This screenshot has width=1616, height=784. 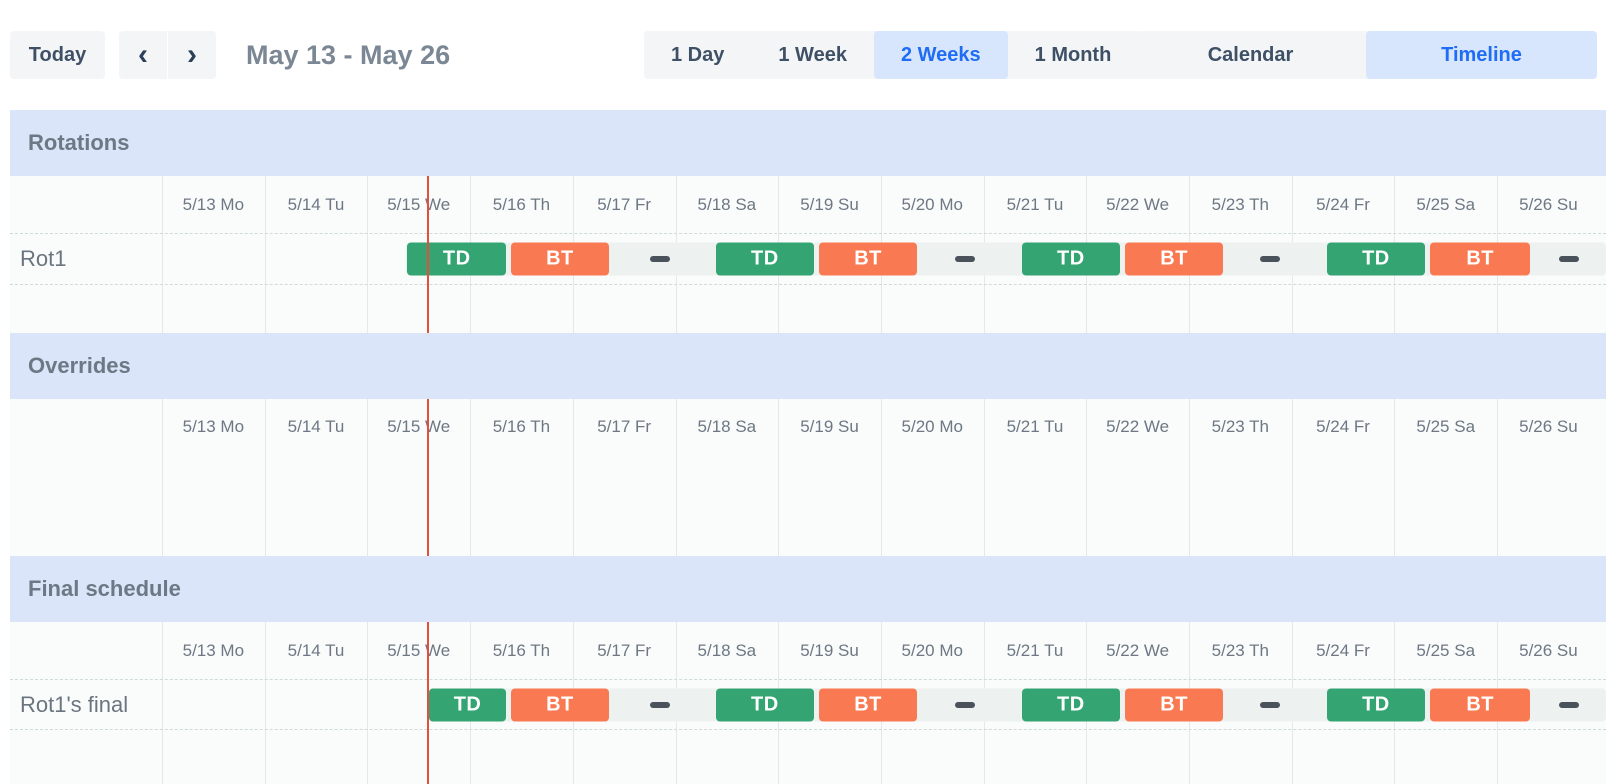 I want to click on prev-button: ‹, so click(x=143, y=55).